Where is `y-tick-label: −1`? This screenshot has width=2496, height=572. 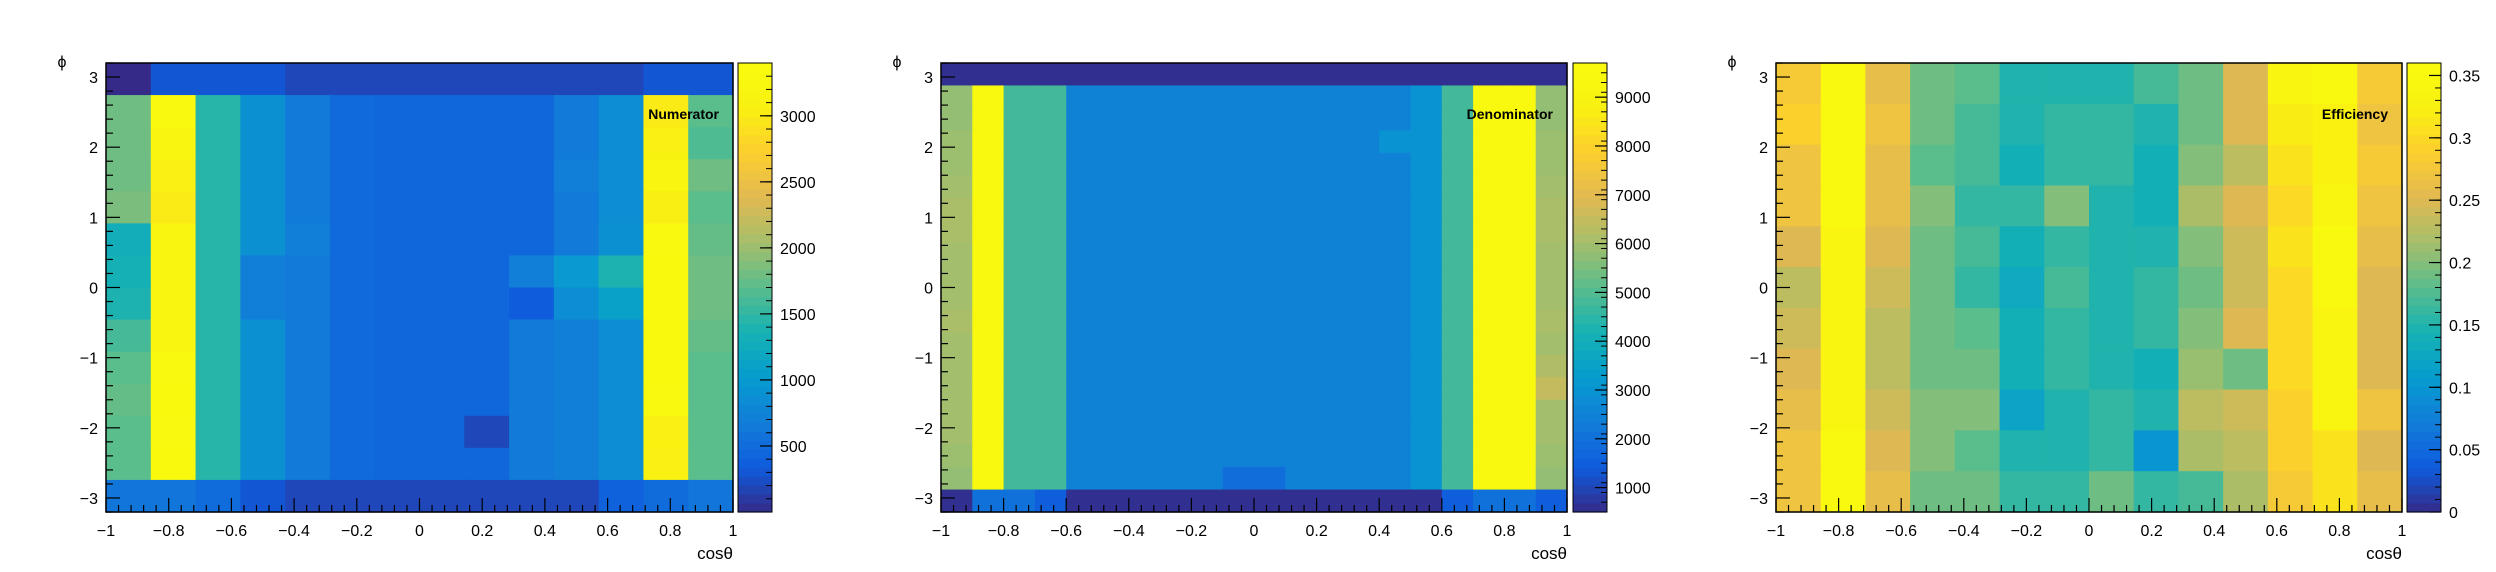 y-tick-label: −1 is located at coordinates (1759, 359).